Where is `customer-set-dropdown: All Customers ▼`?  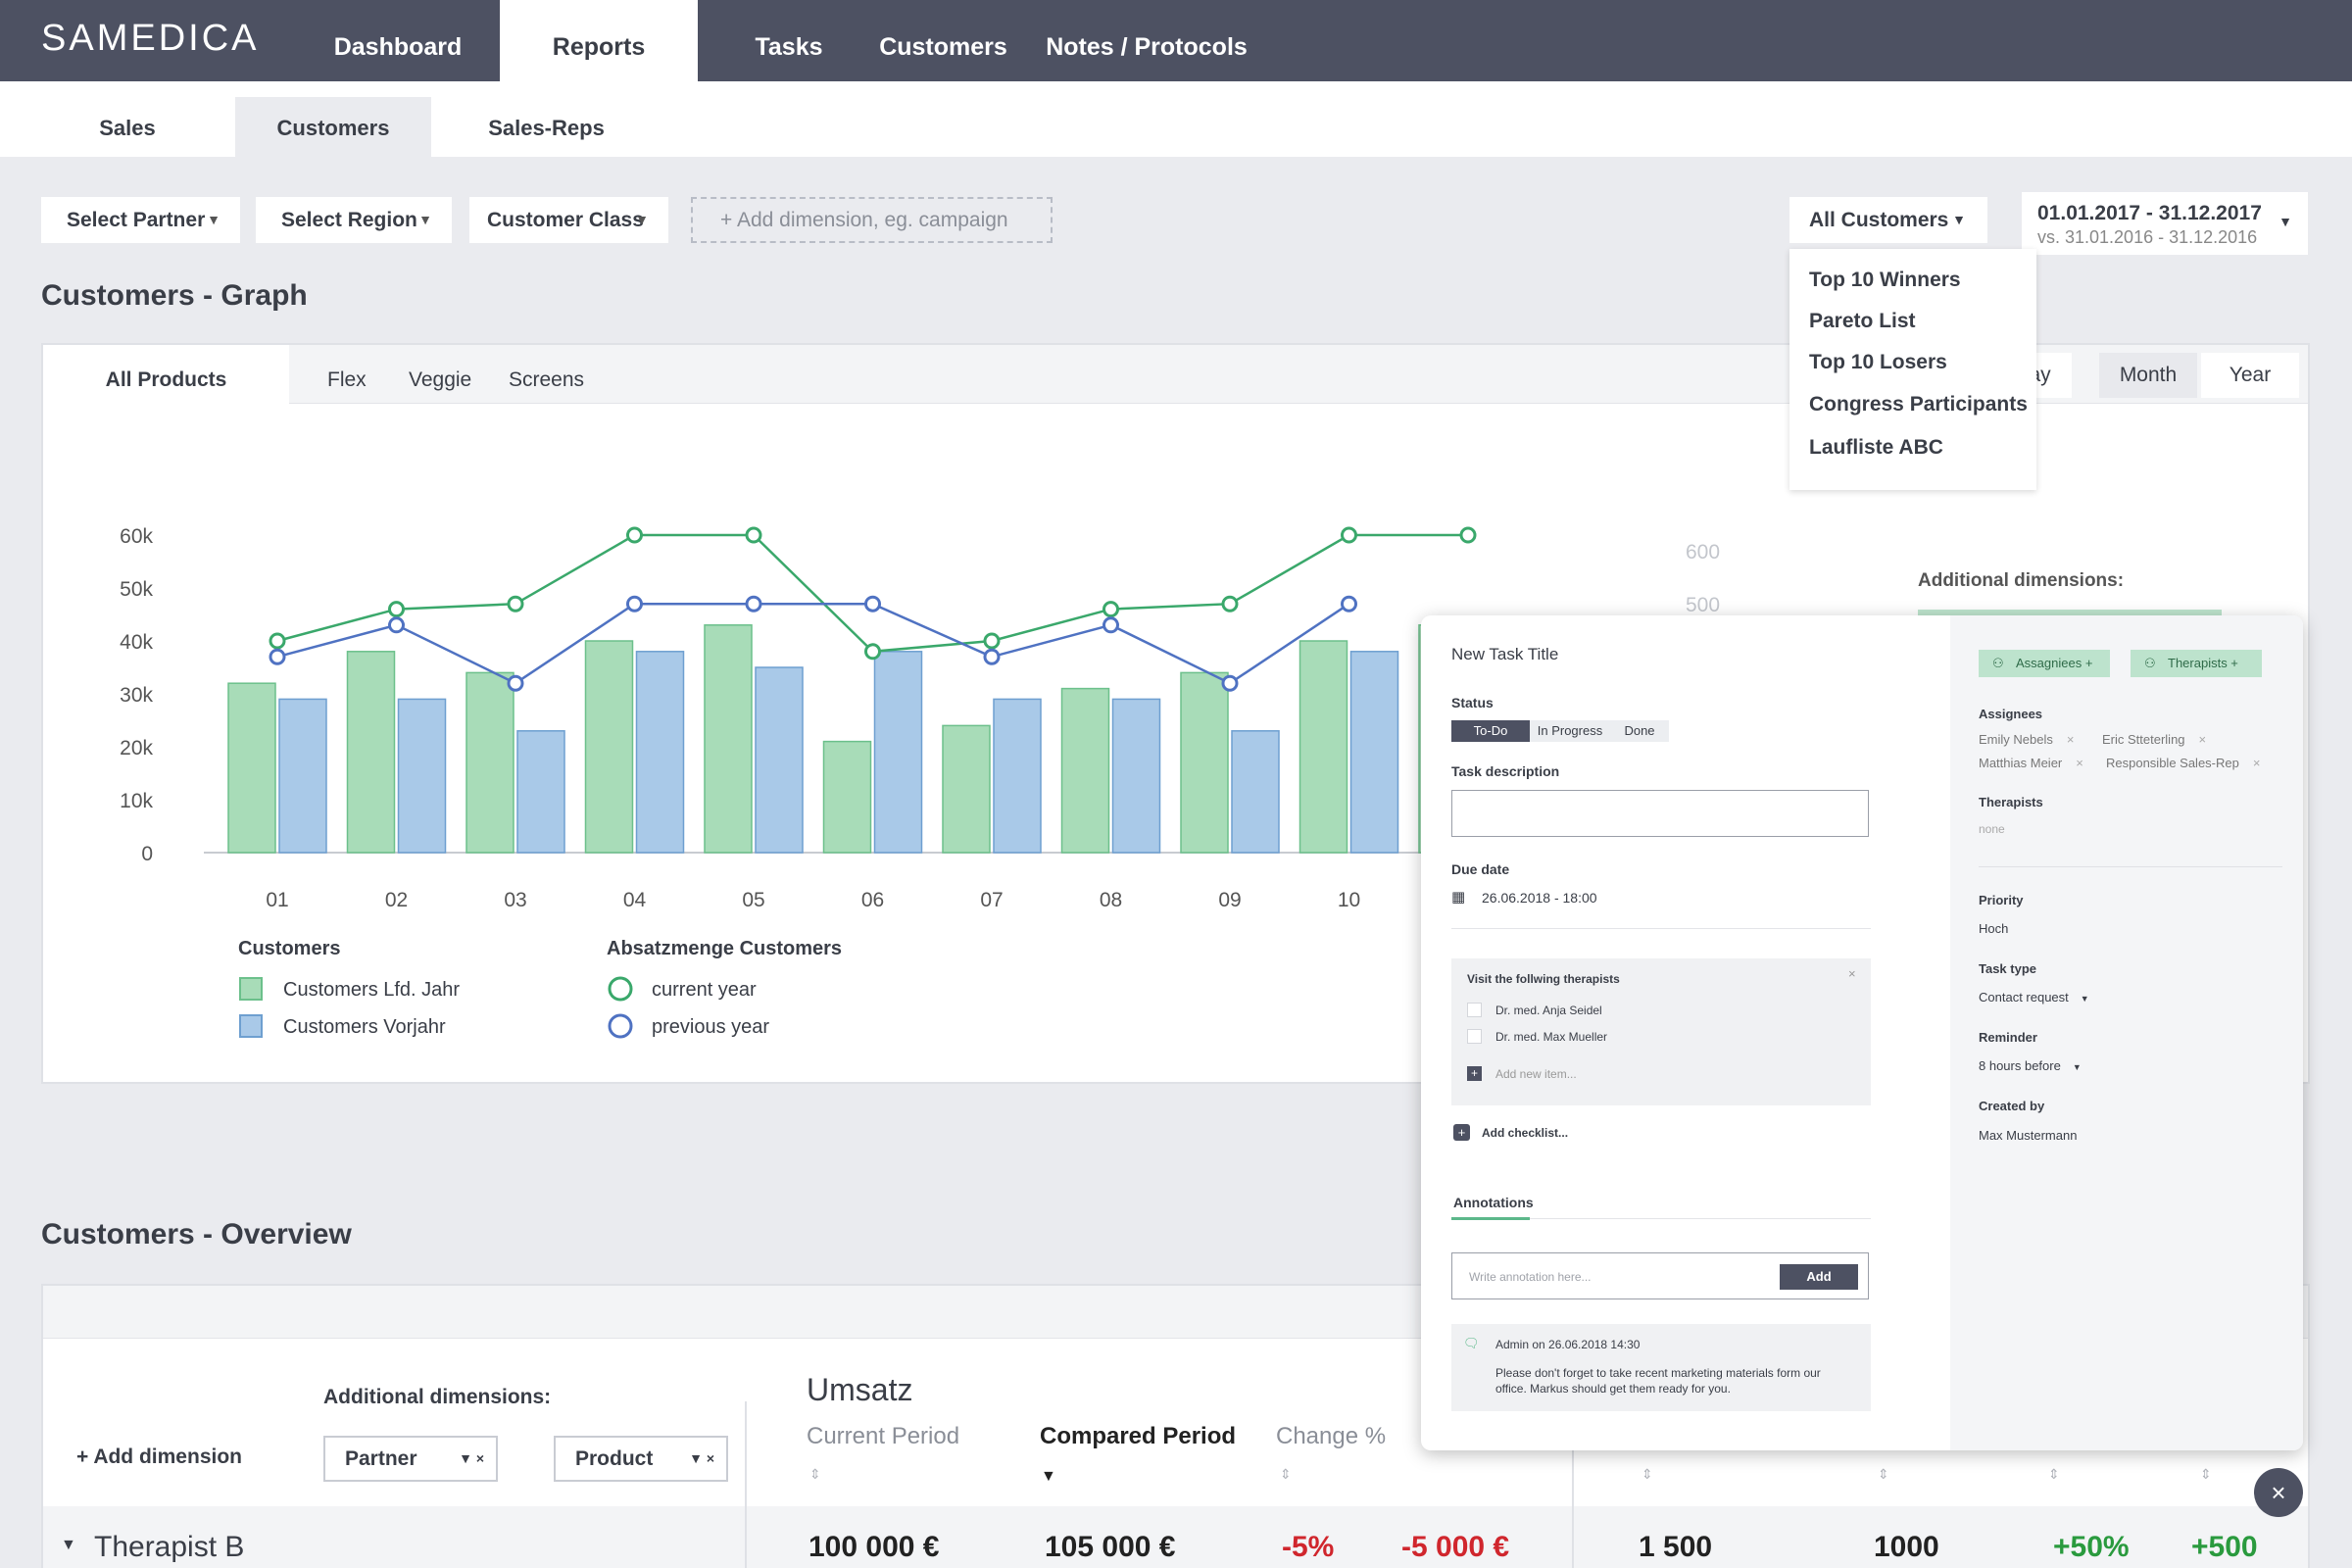 customer-set-dropdown: All Customers ▼ is located at coordinates (1888, 220).